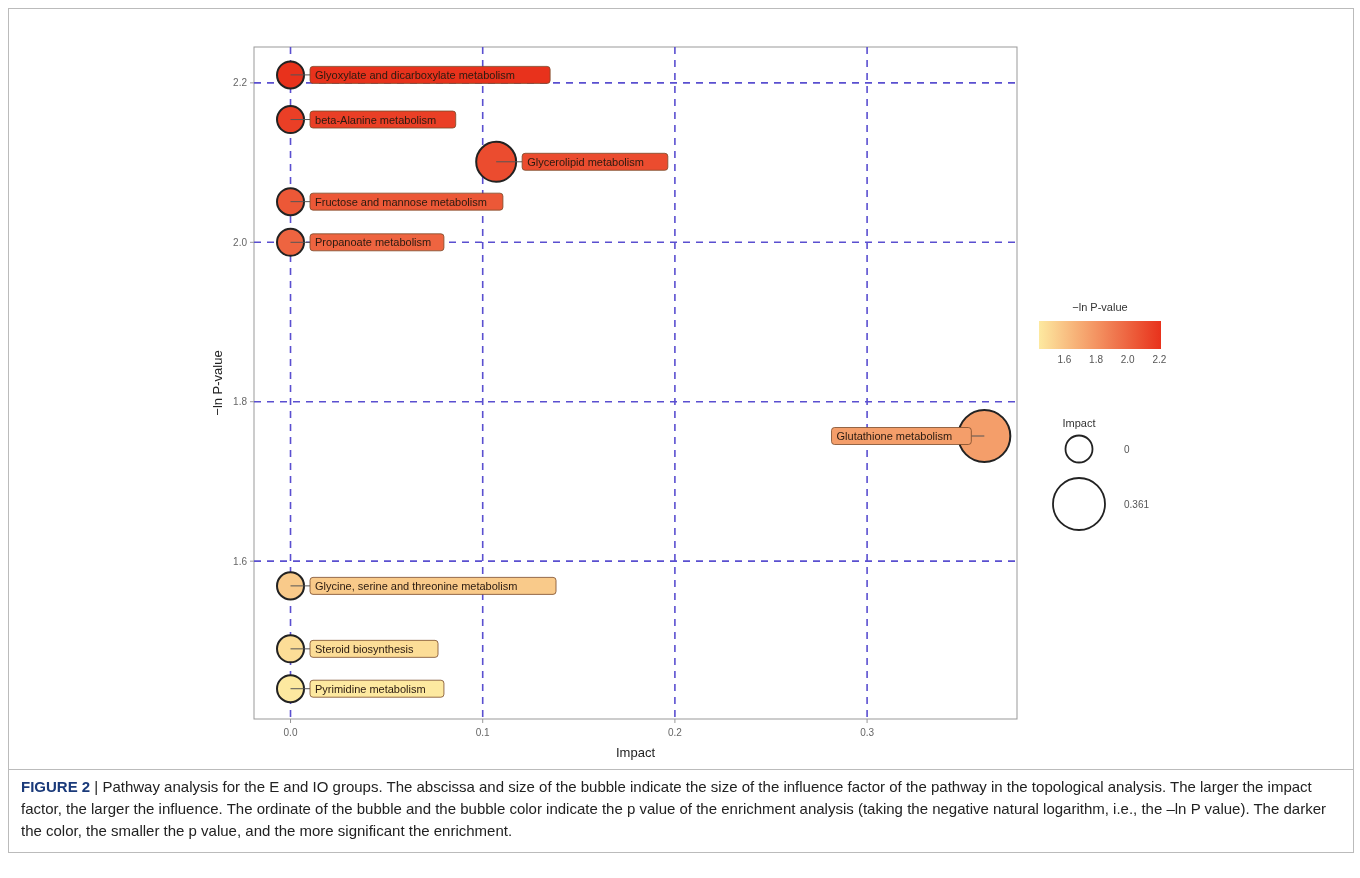 Image resolution: width=1360 pixels, height=878 pixels. Describe the element at coordinates (240, 561) in the screenshot. I see `y-tick-label: 1.6` at that location.